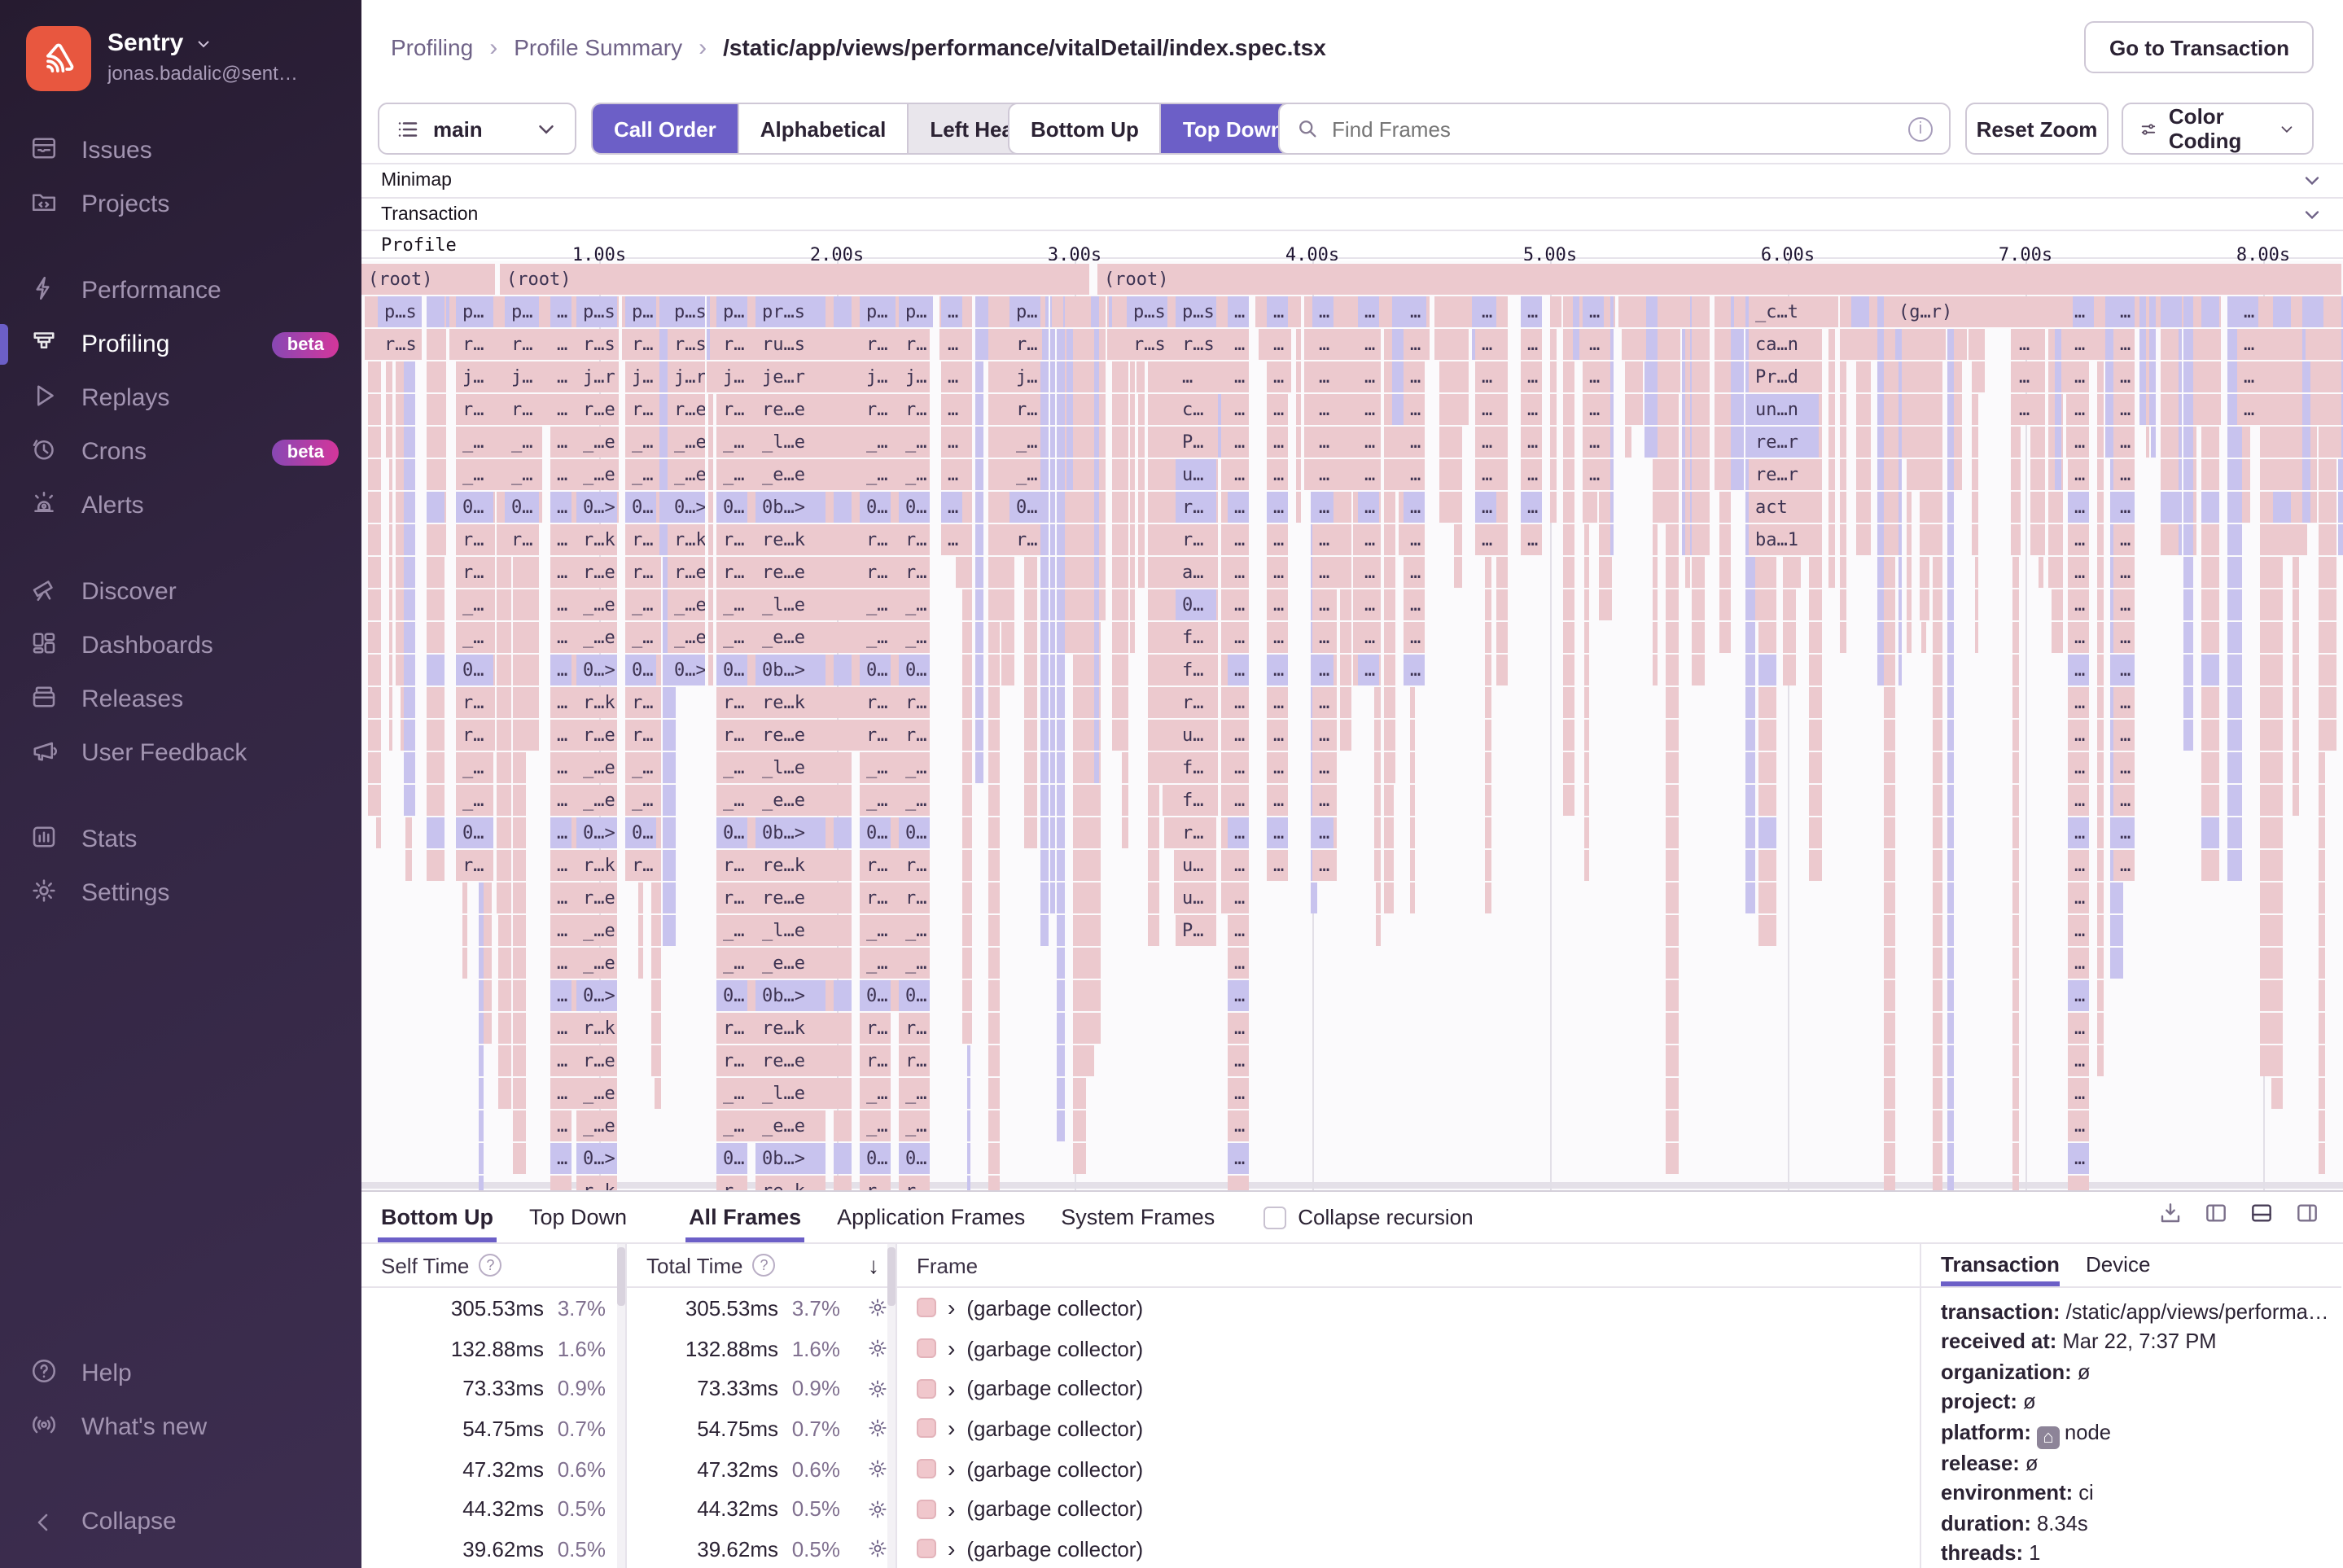 The width and height of the screenshot is (2343, 1568). I want to click on vertical-scrollbar, so click(621, 1406).